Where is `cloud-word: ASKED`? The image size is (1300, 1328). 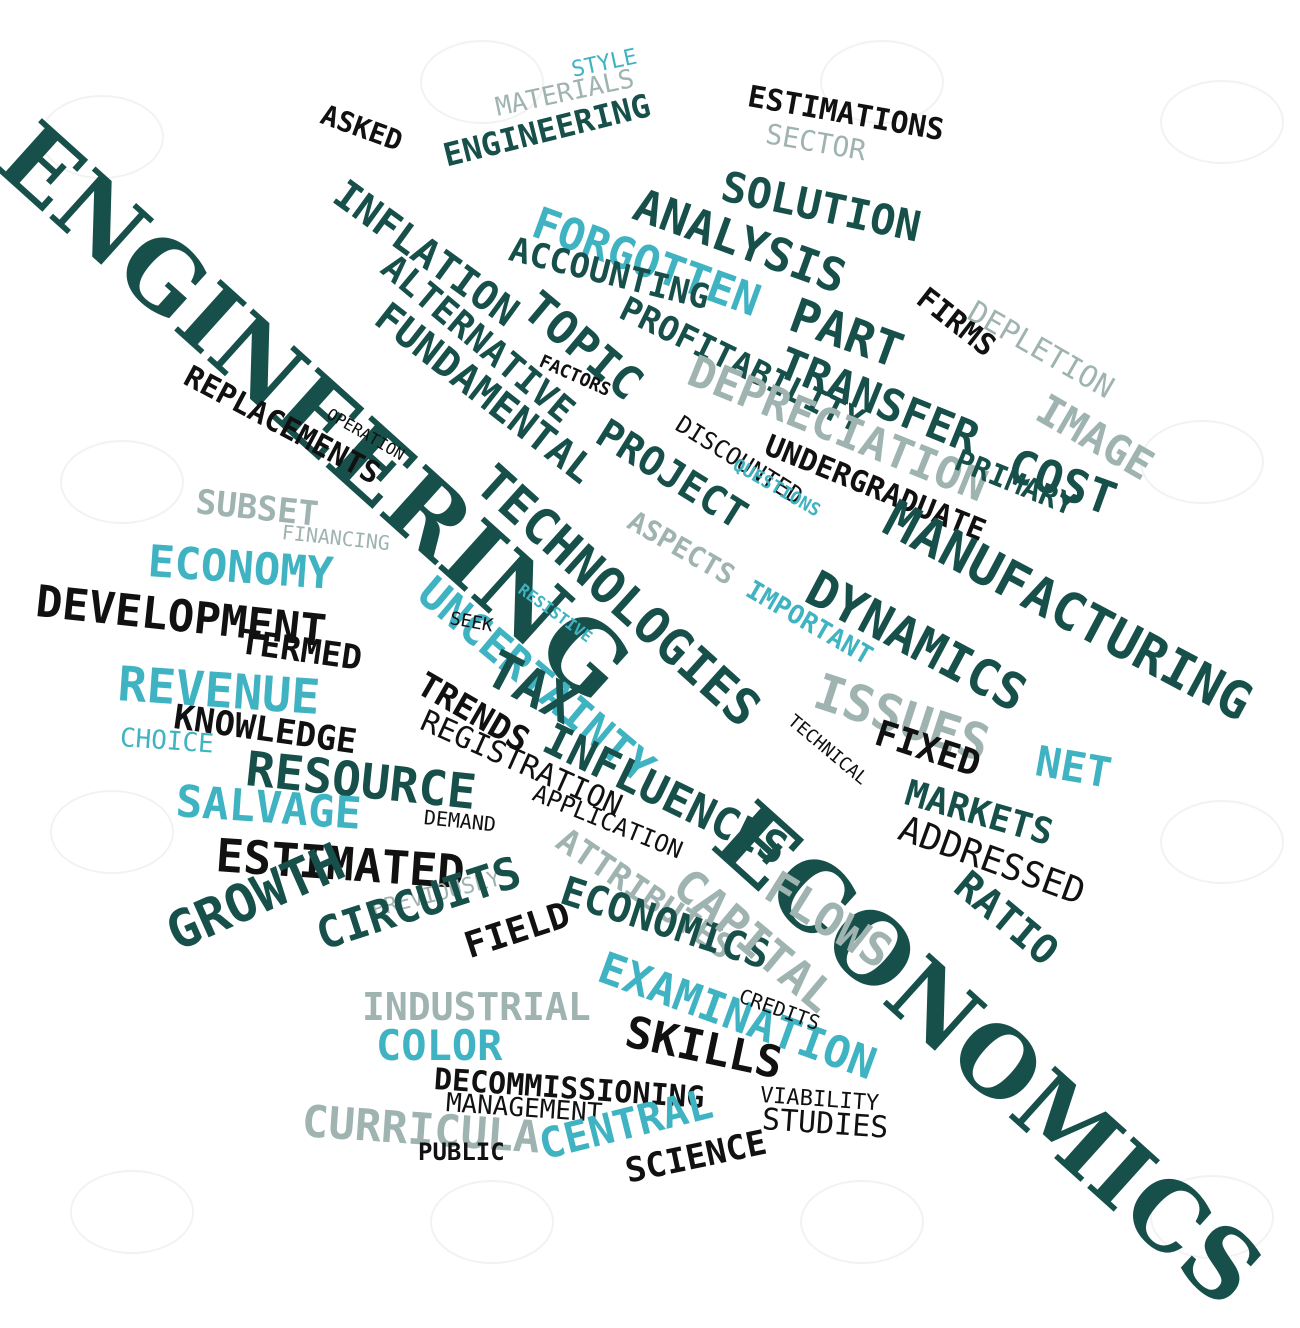 cloud-word: ASKED is located at coordinates (362, 128).